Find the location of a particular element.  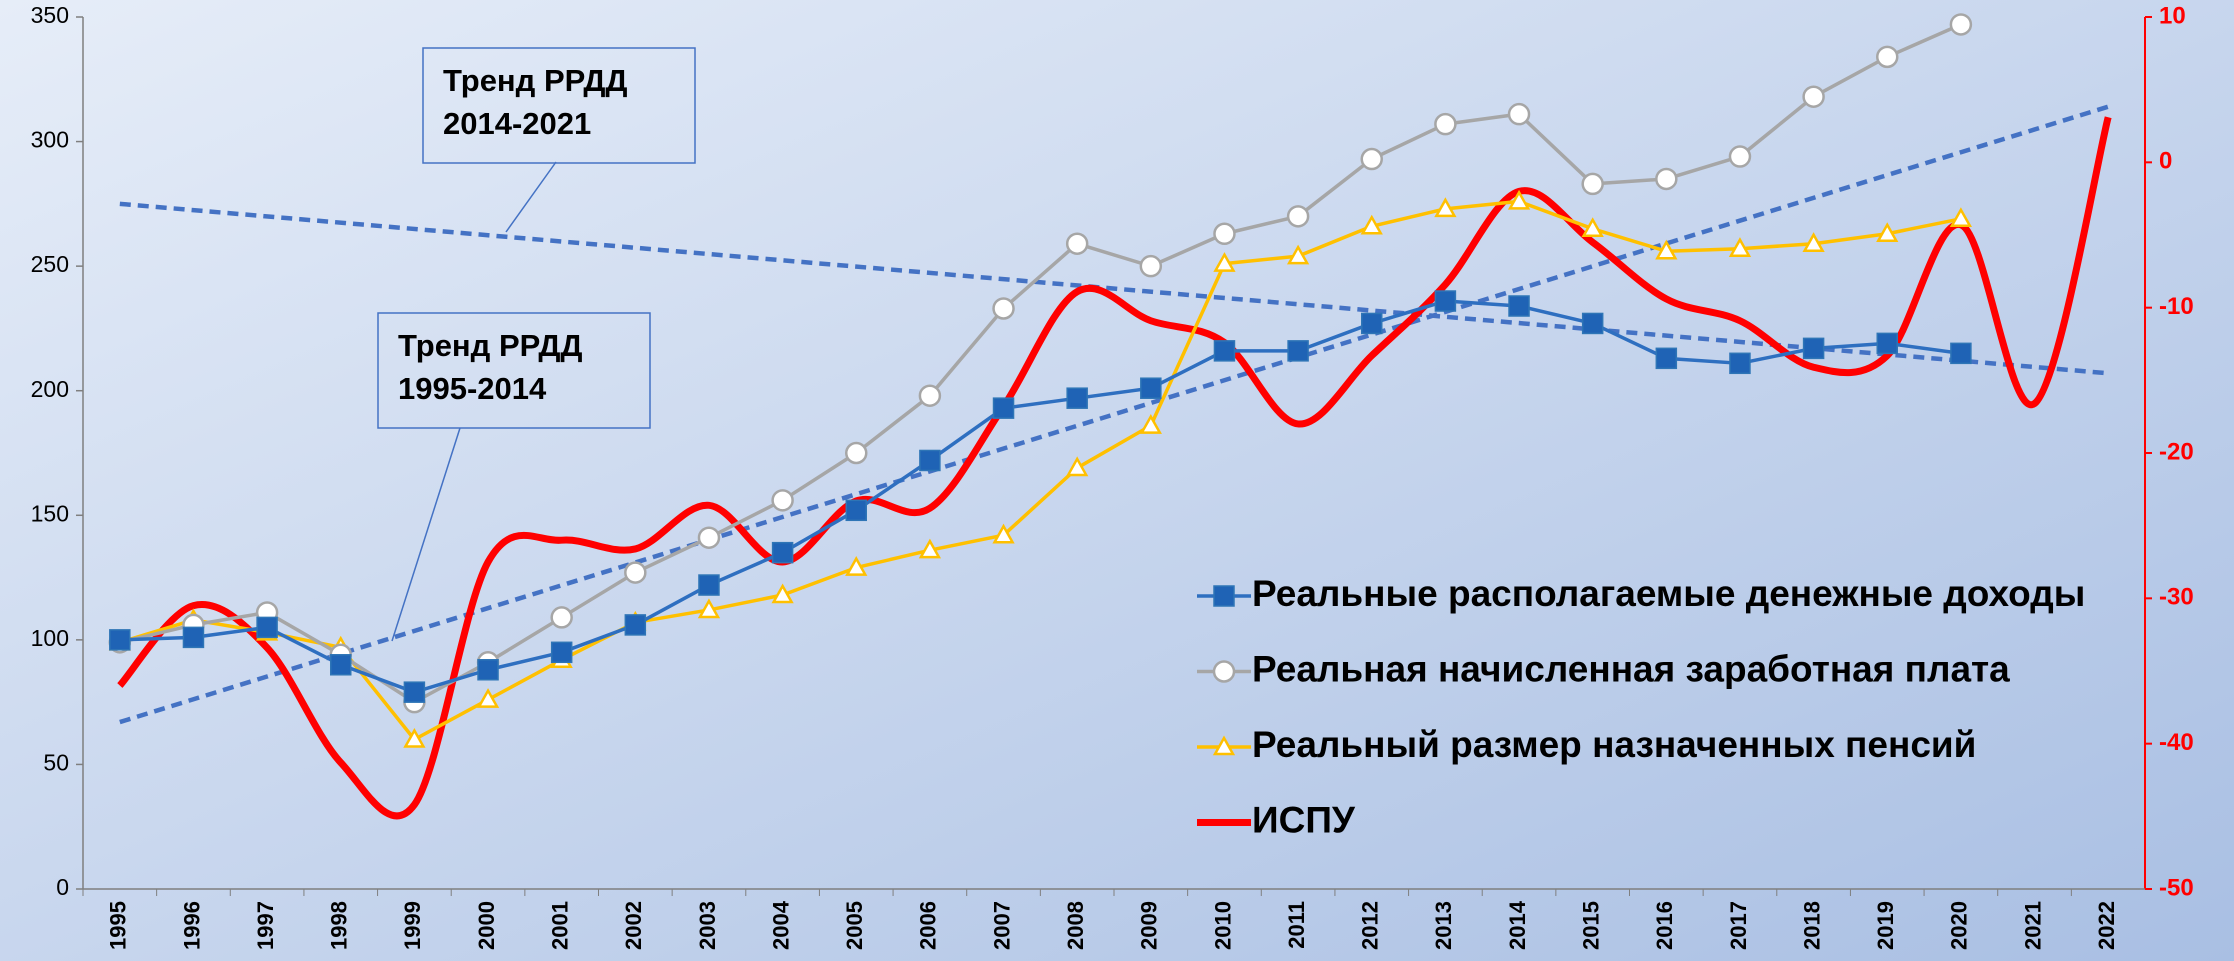

x-tick-label: 2019 is located at coordinates (1885, 925).